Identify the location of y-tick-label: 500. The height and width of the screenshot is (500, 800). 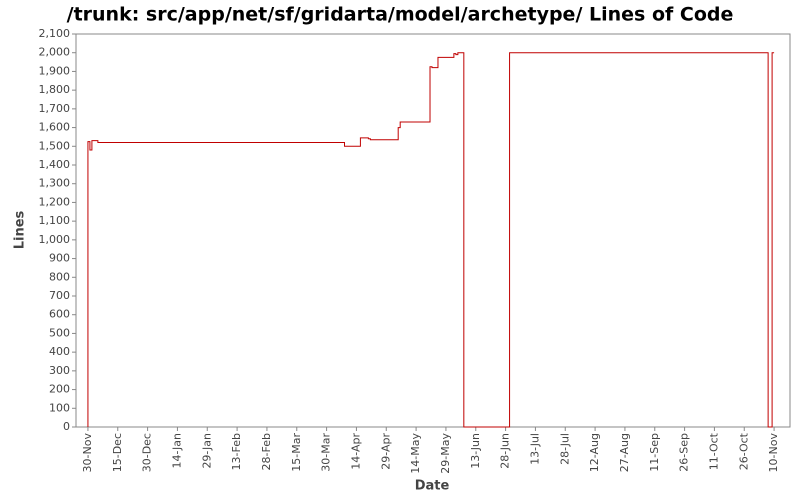
(59, 332).